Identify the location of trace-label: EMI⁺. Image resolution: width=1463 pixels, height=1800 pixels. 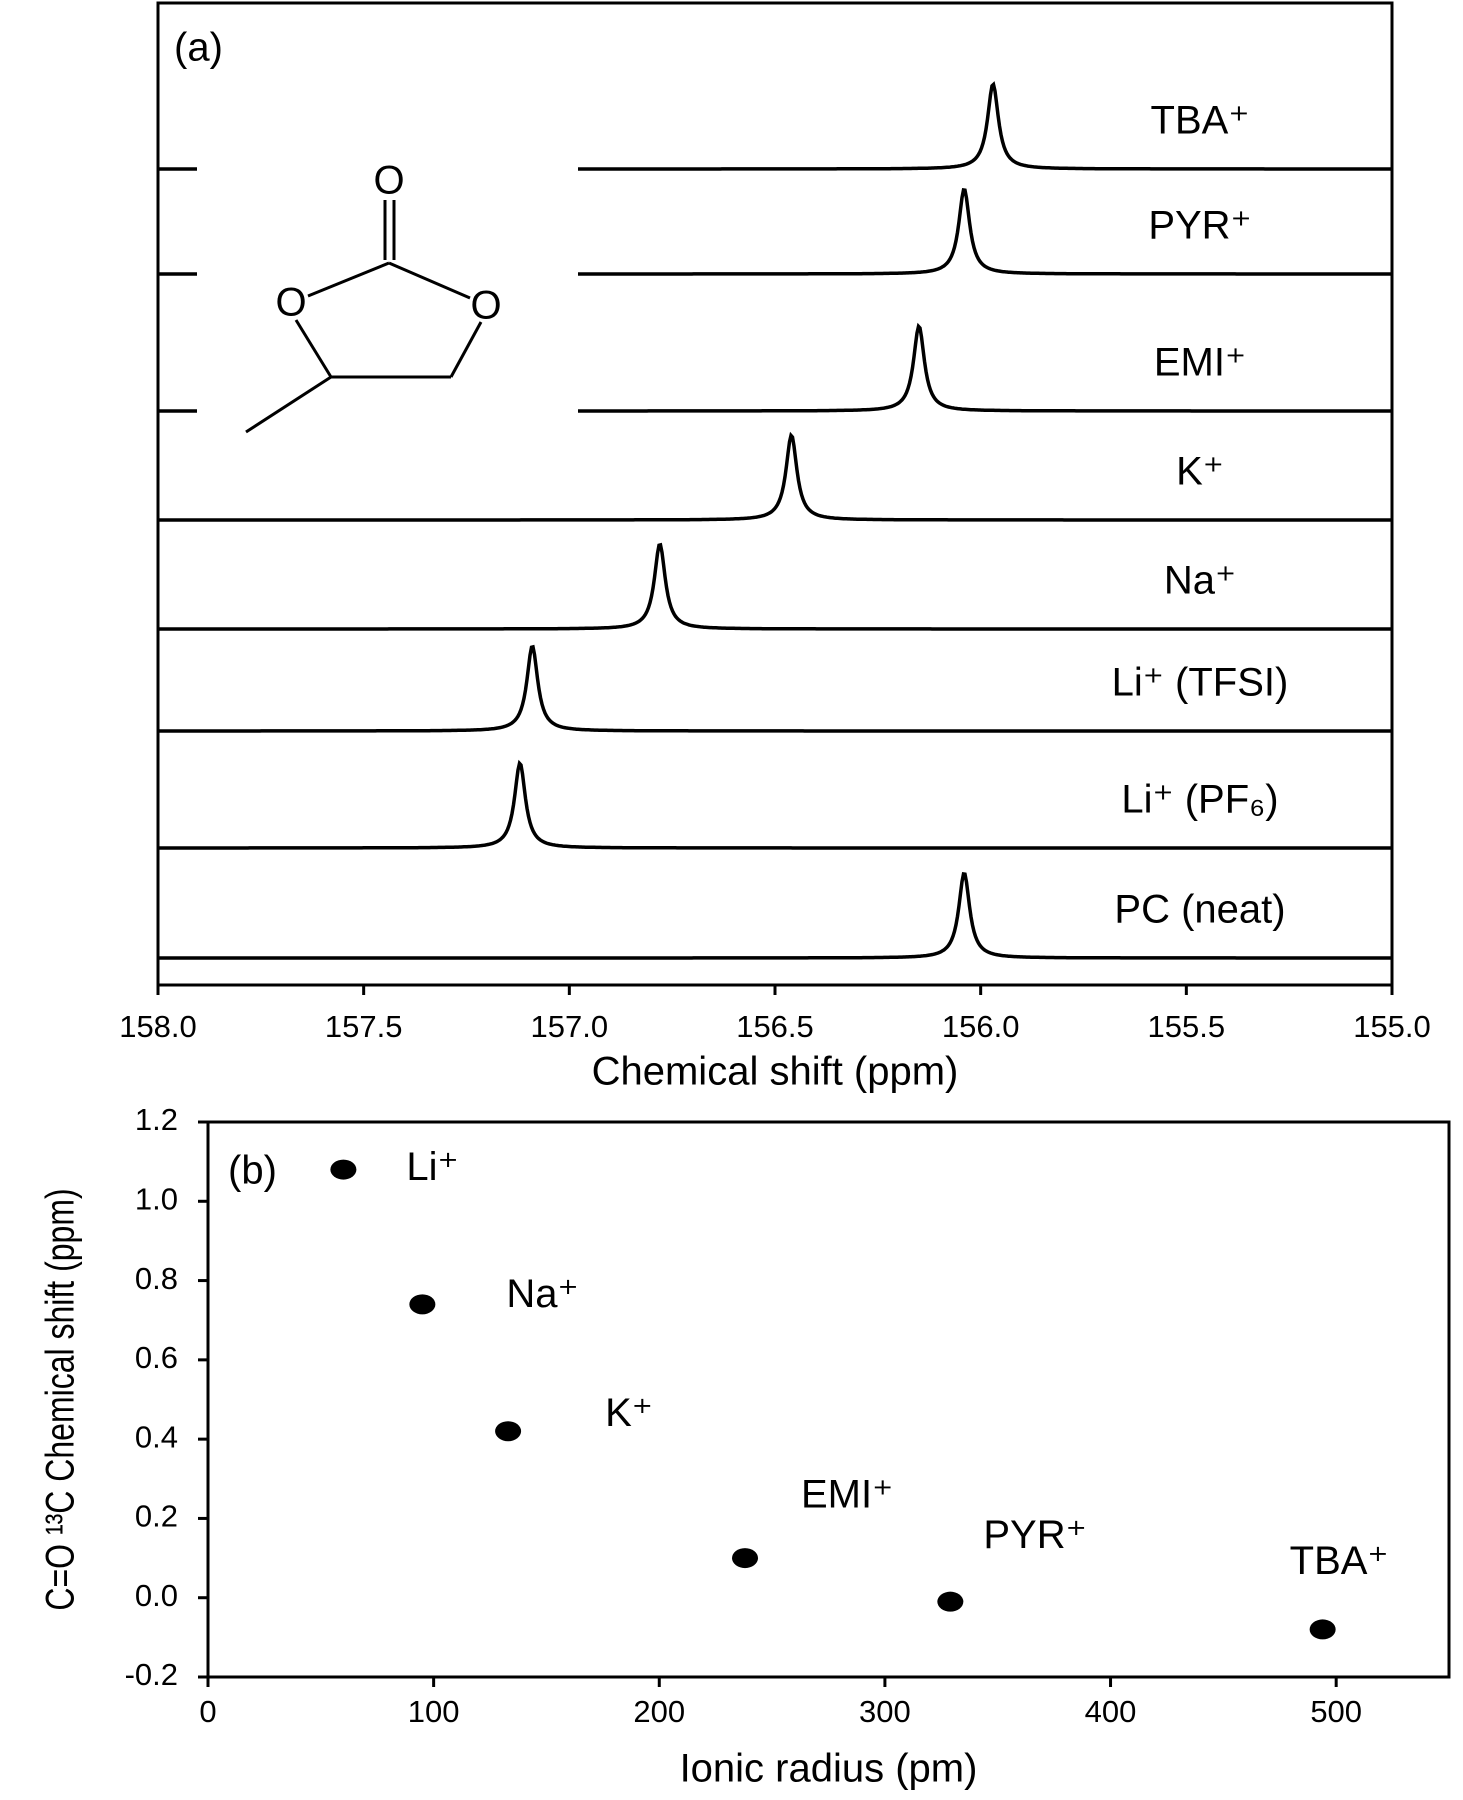
(1200, 363).